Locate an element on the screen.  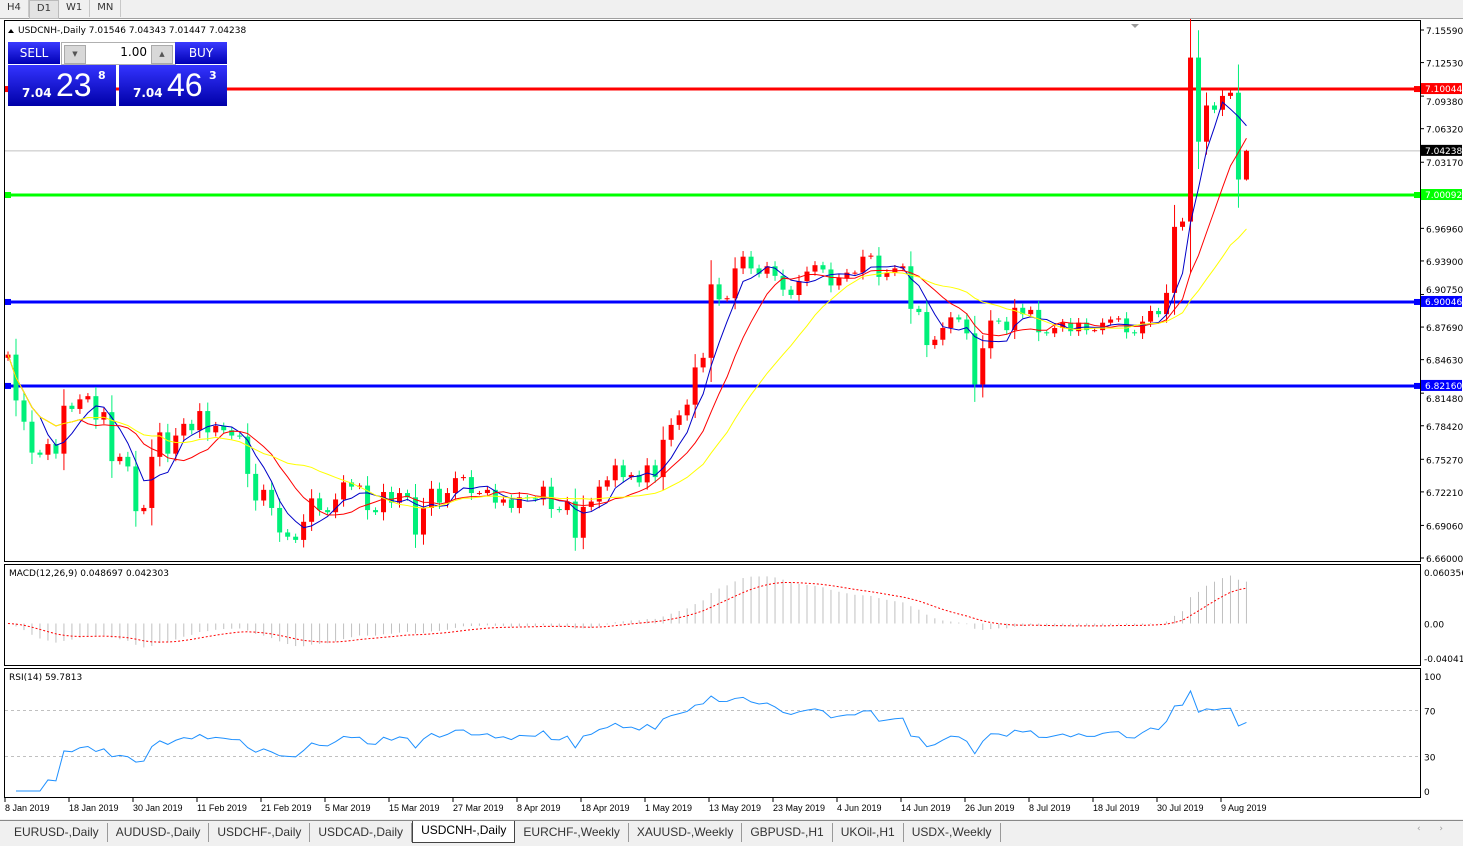
buy-price: 7.04 46 3 is located at coordinates (173, 85).